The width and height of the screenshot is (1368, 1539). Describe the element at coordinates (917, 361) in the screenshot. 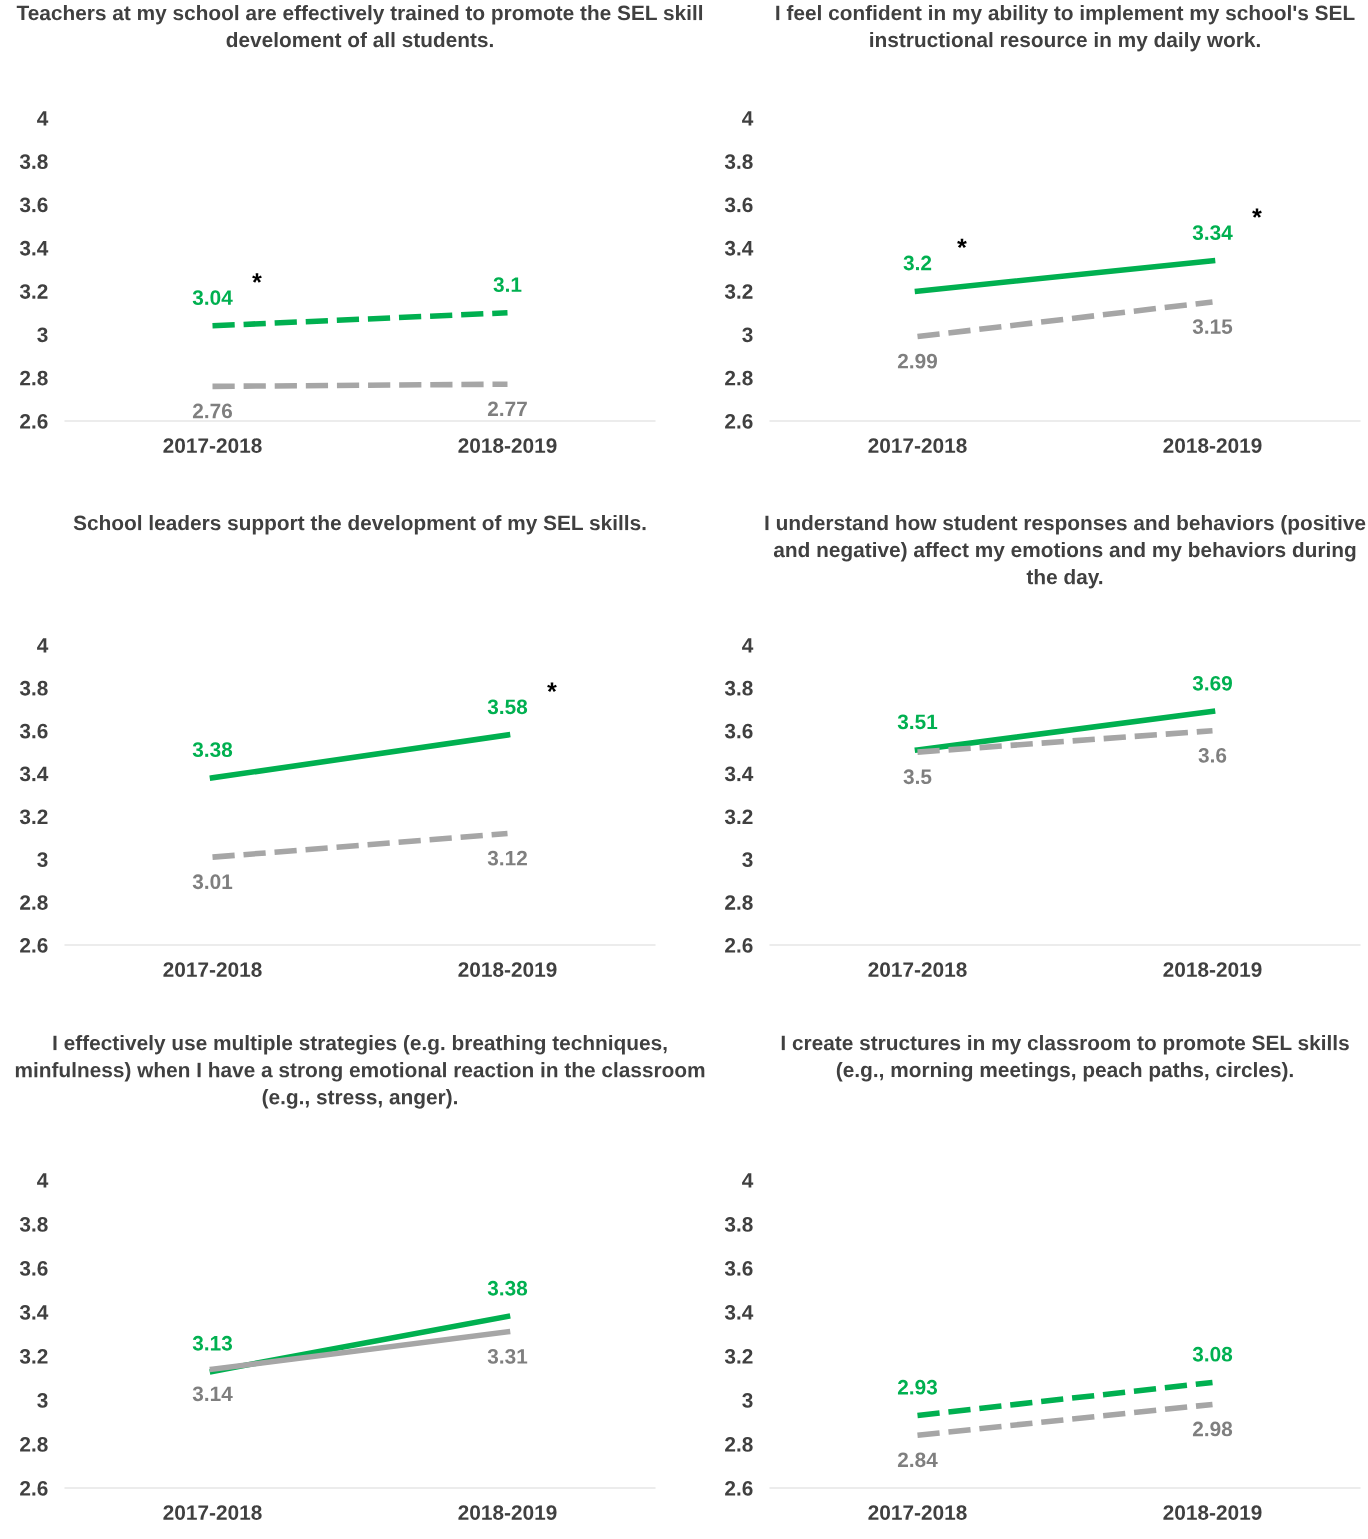

I see `data-label: 2.99` at that location.